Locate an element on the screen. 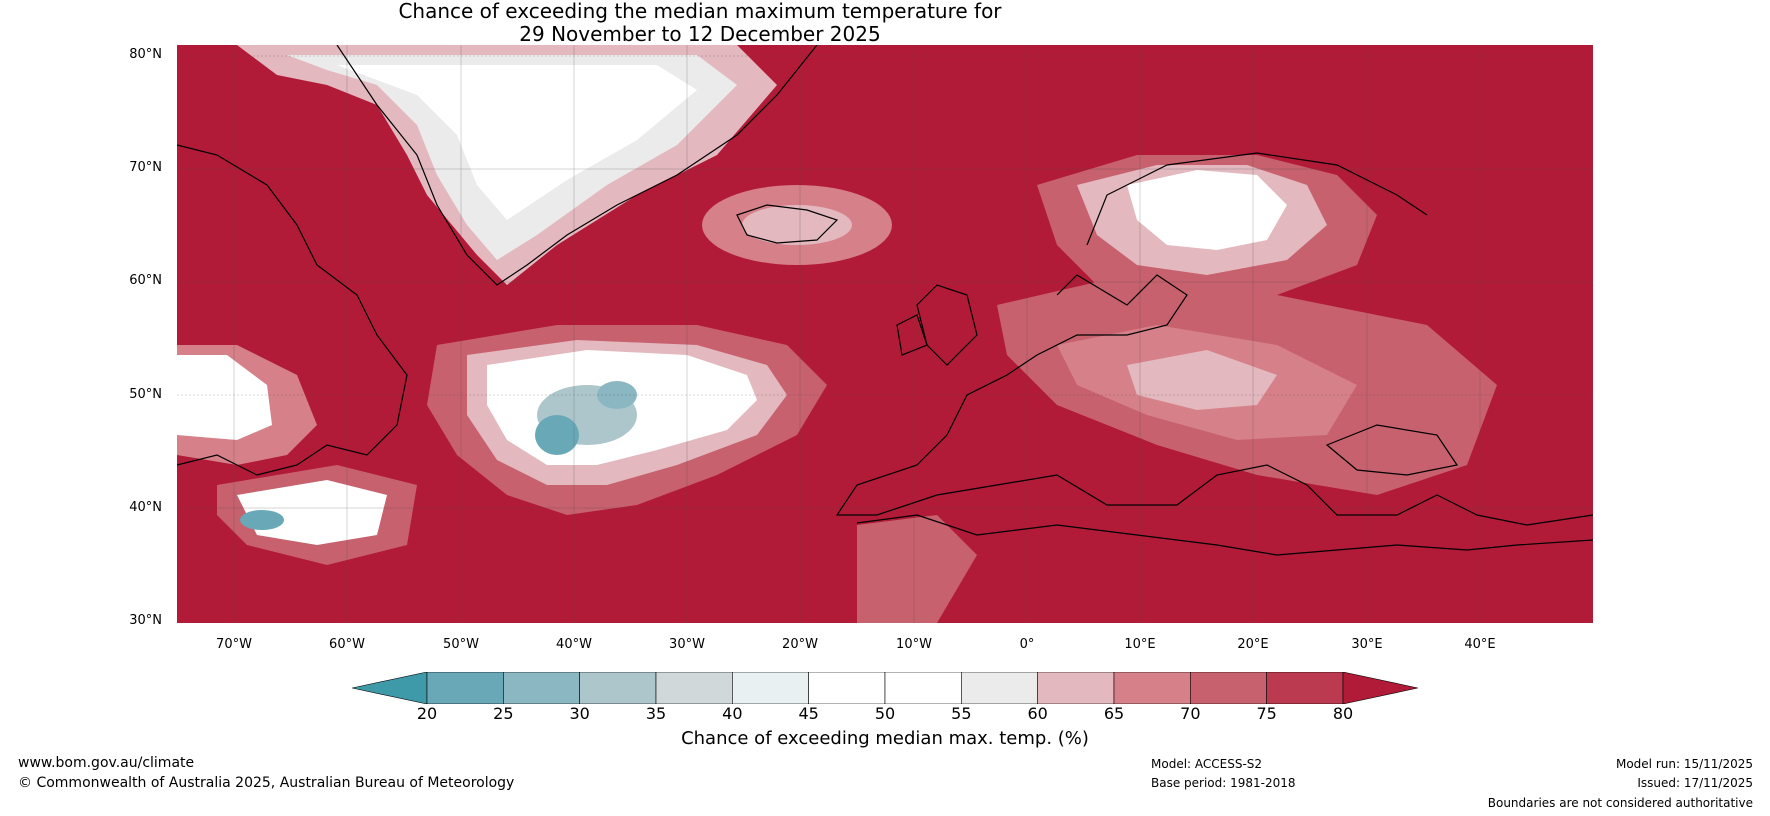 This screenshot has height=816, width=1770. colorbar-tick-label: 65 is located at coordinates (1114, 713).